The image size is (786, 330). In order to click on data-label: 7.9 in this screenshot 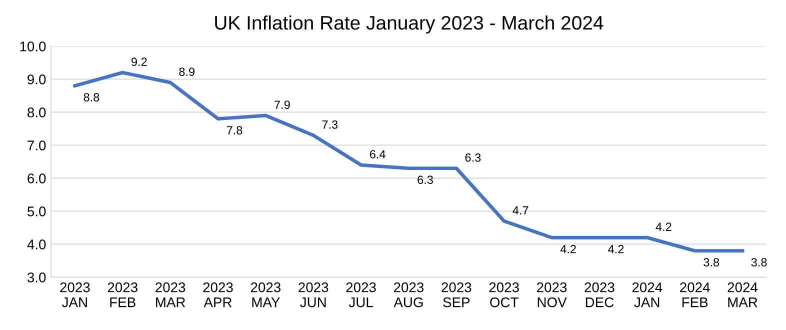, I will do `click(282, 104)`.